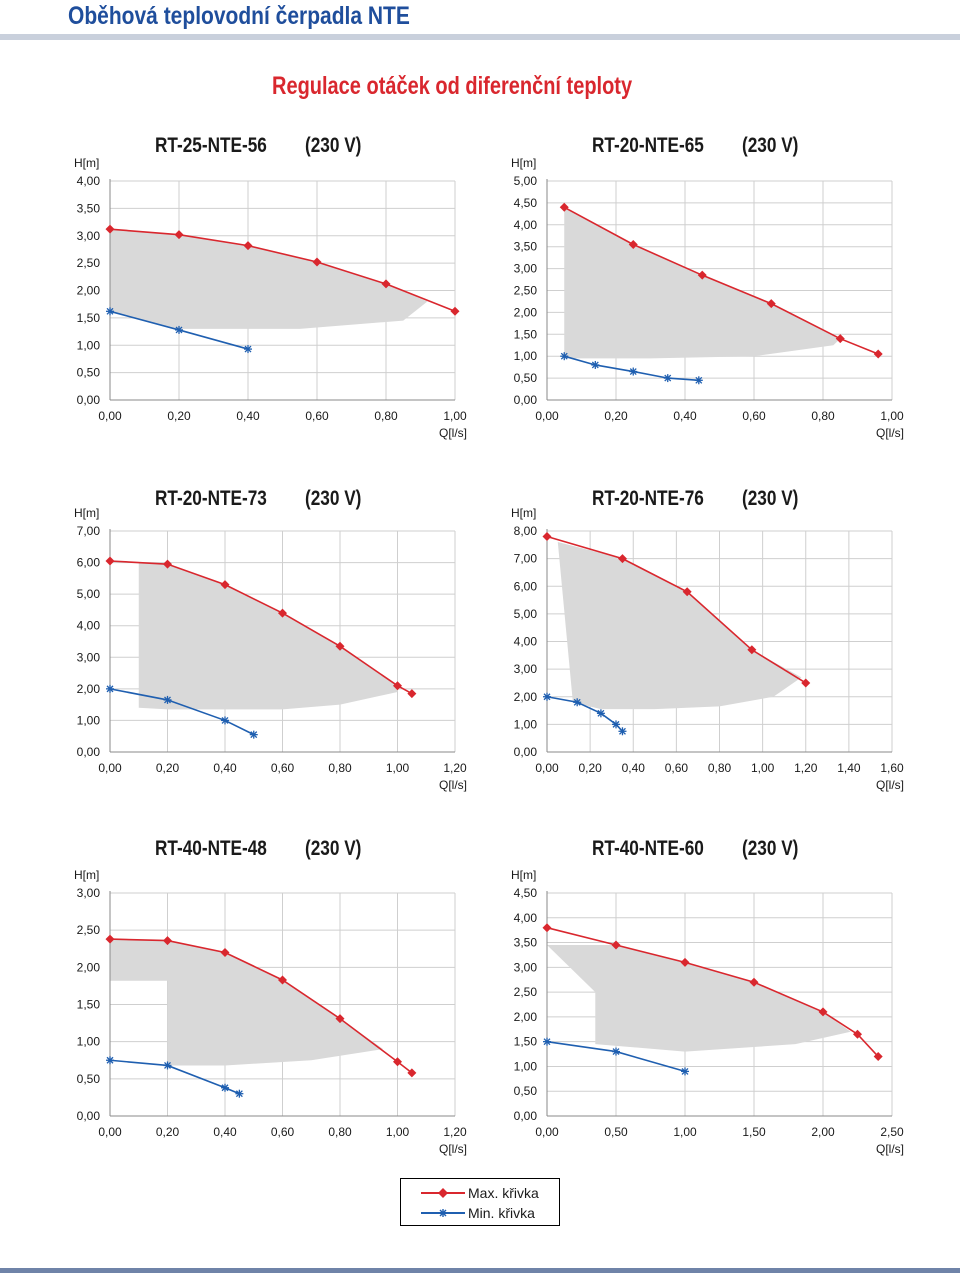 This screenshot has width=960, height=1277. I want to click on bottom-rule, so click(480, 1270).